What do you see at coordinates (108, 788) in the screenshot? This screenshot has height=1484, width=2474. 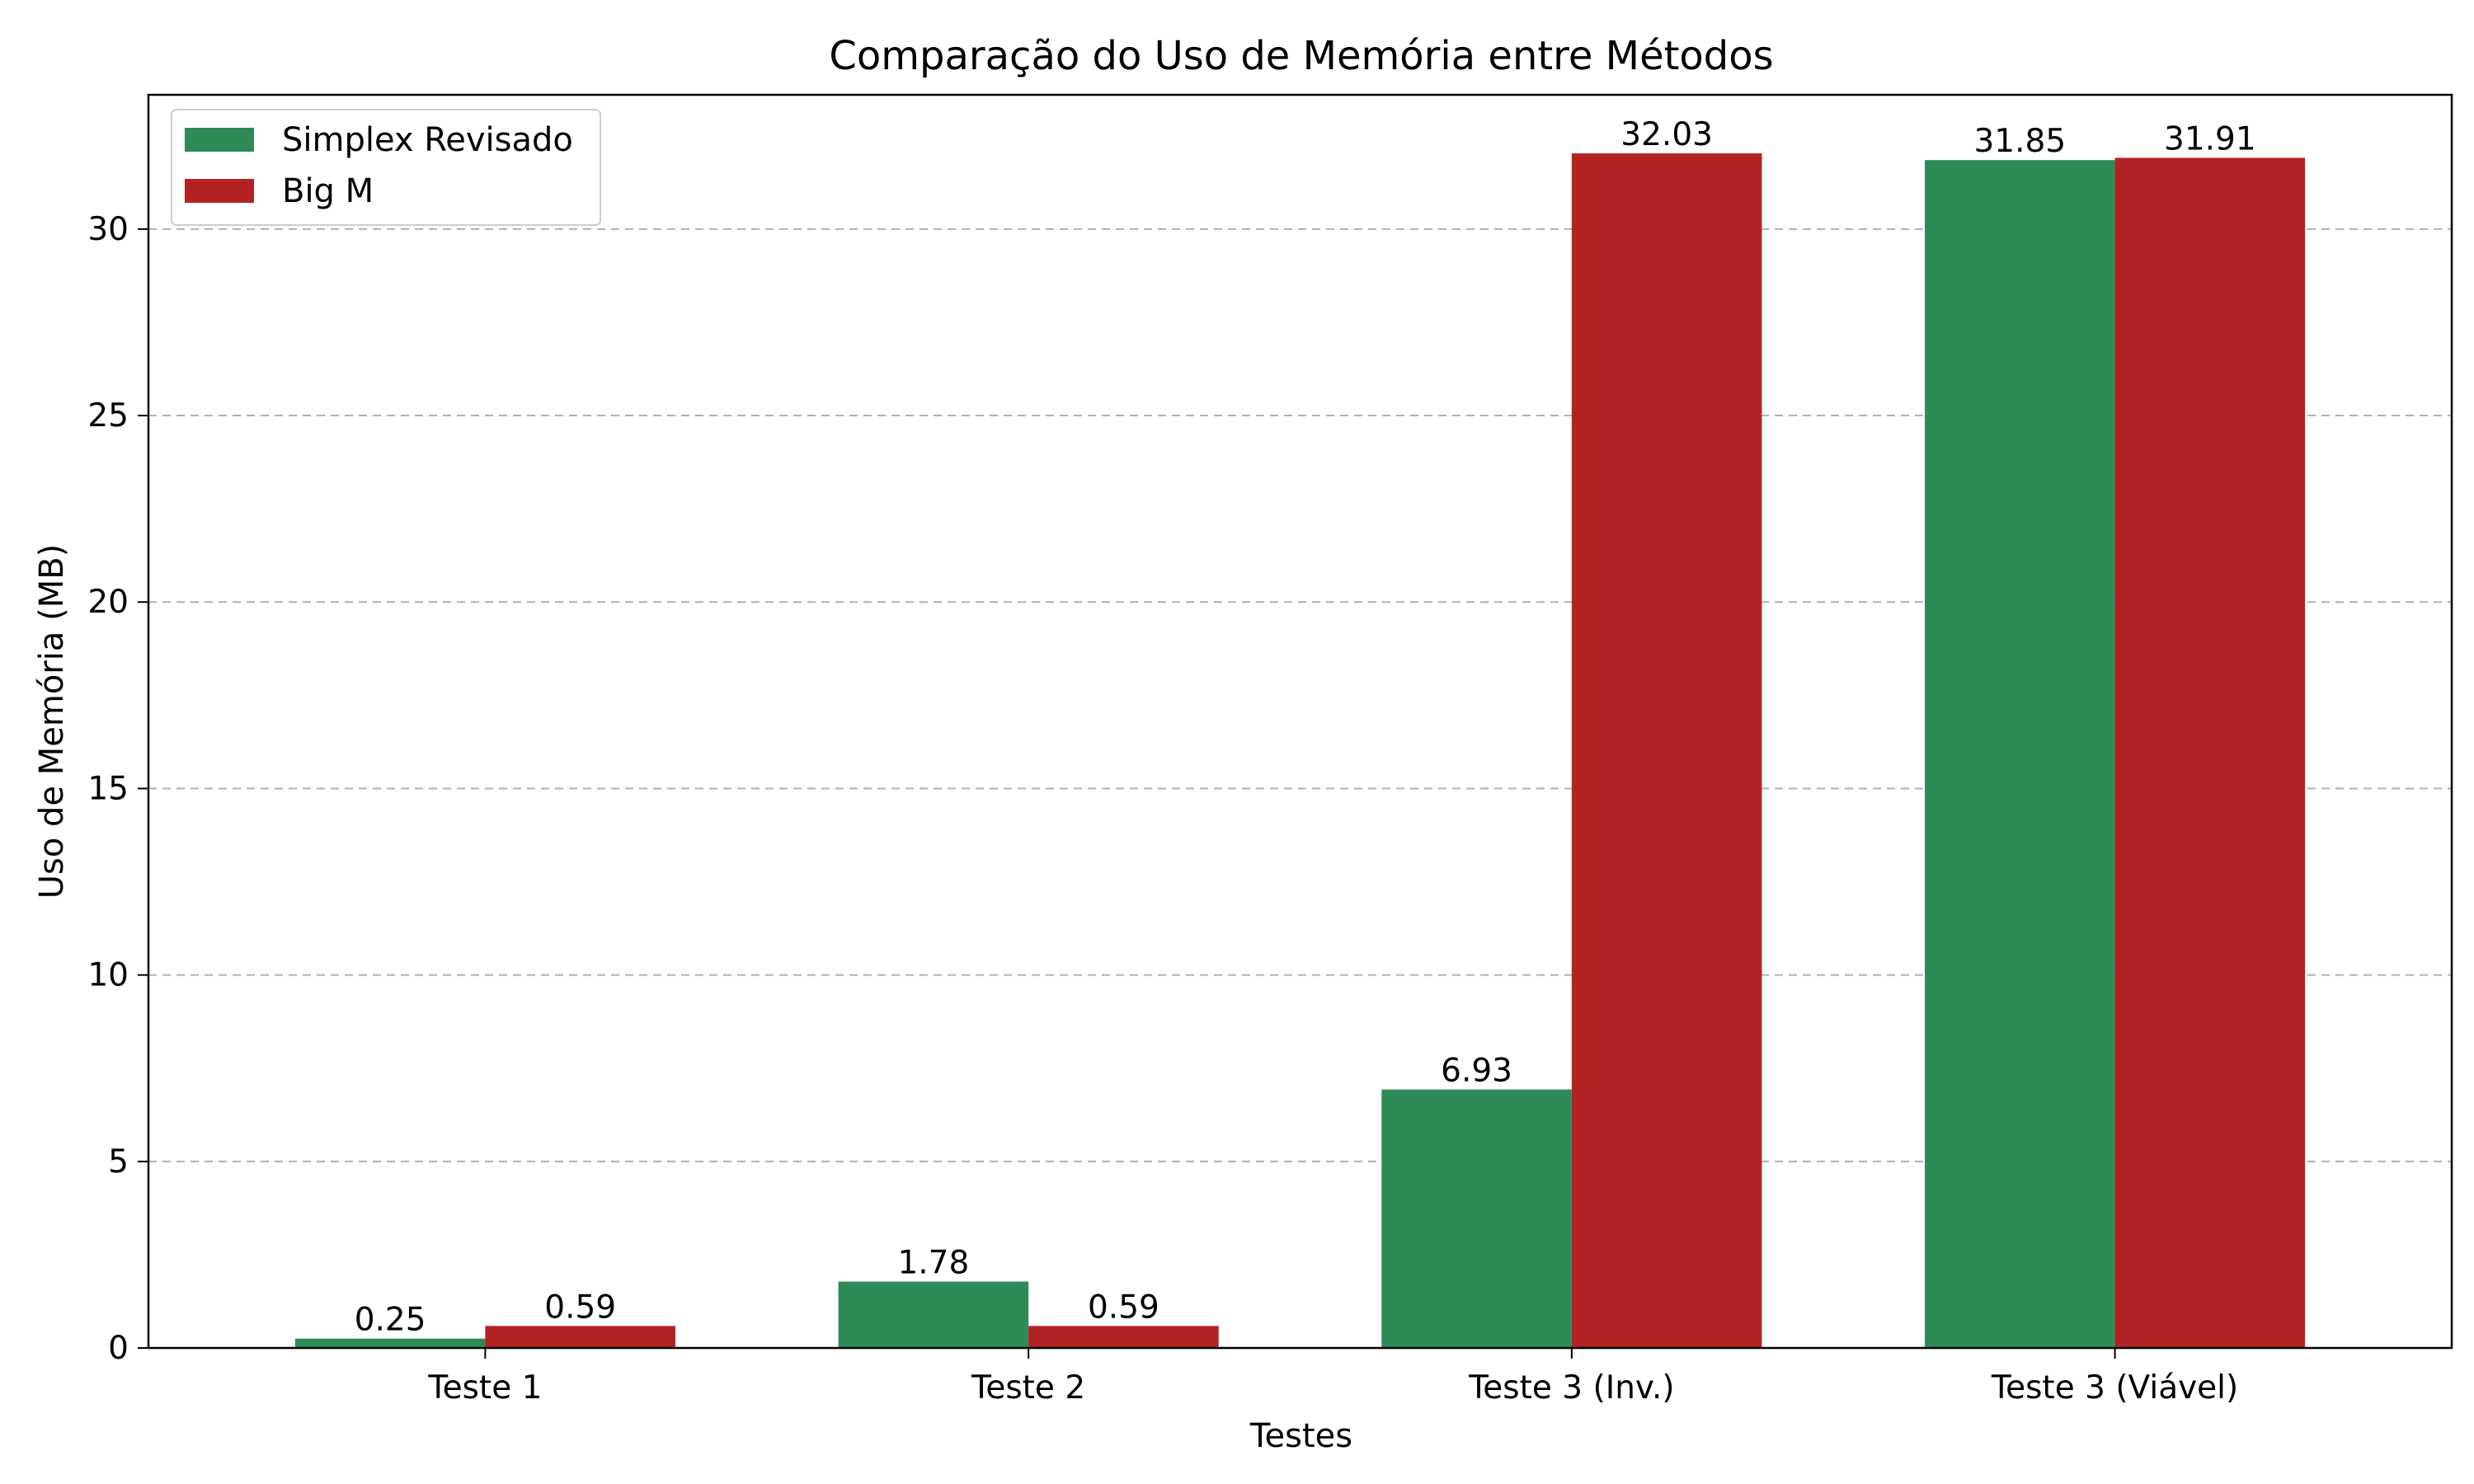 I see `y-tick-label: 15` at bounding box center [108, 788].